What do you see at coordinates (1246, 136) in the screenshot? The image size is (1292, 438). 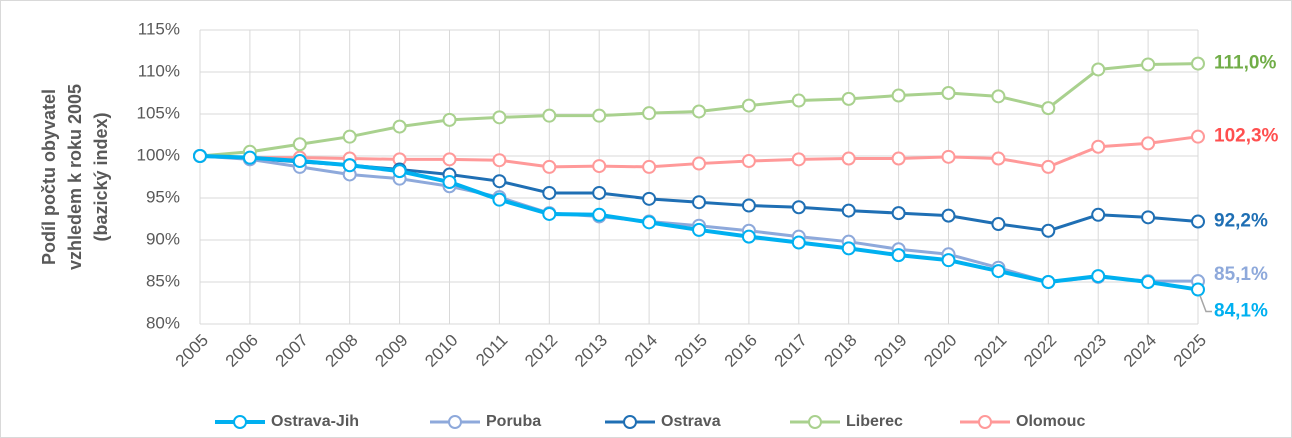 I see `end-label: 102,3%` at bounding box center [1246, 136].